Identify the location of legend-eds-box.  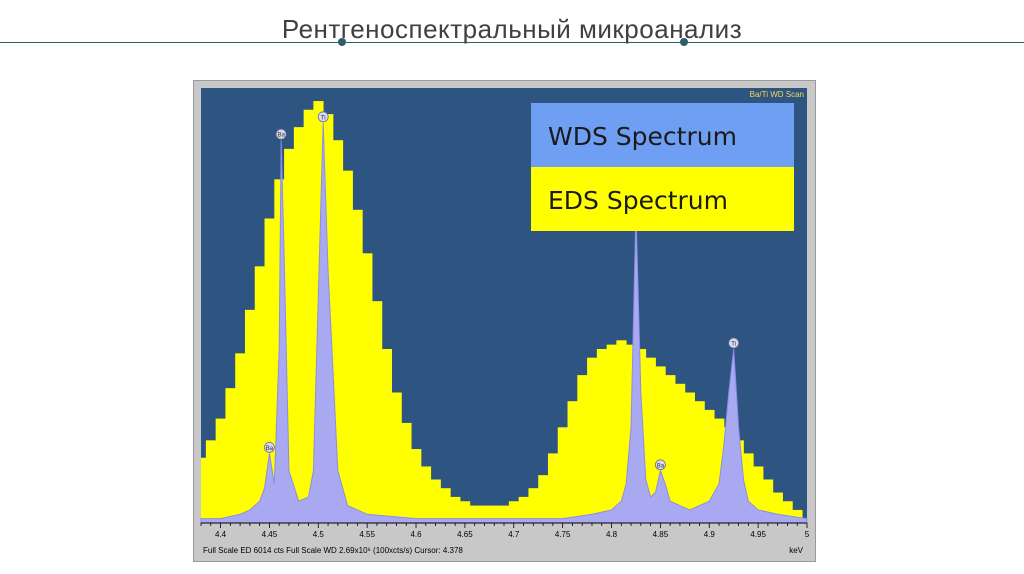
(662, 199).